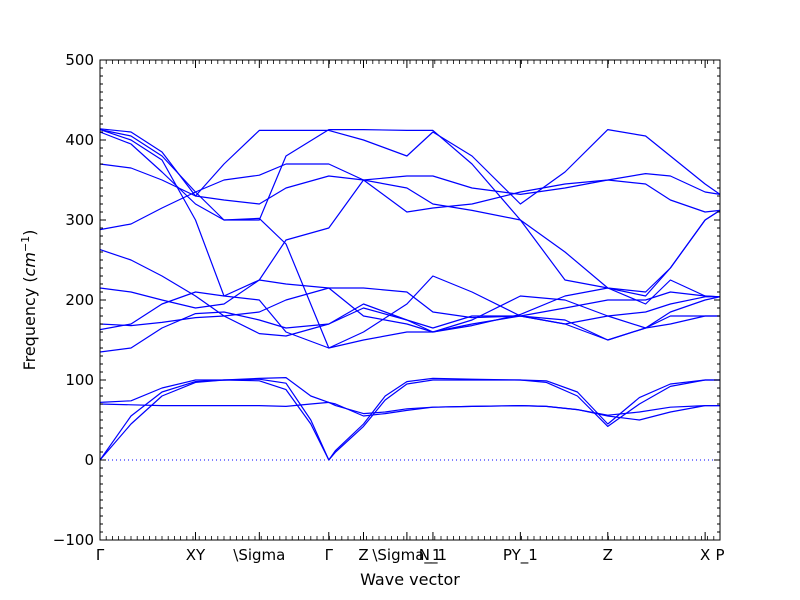  Describe the element at coordinates (705, 555) in the screenshot. I see `x-tick-label: X` at that location.